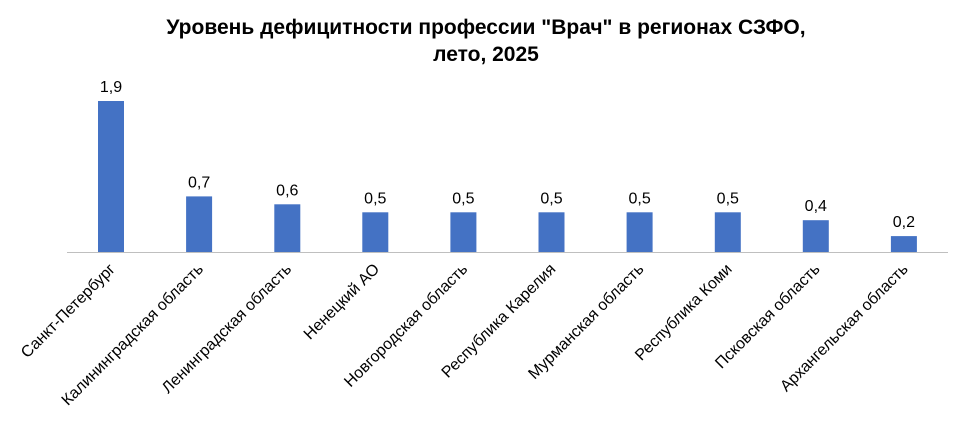 Image resolution: width=972 pixels, height=431 pixels. Describe the element at coordinates (683, 312) in the screenshot. I see `category-label-8: Республика Коми` at that location.